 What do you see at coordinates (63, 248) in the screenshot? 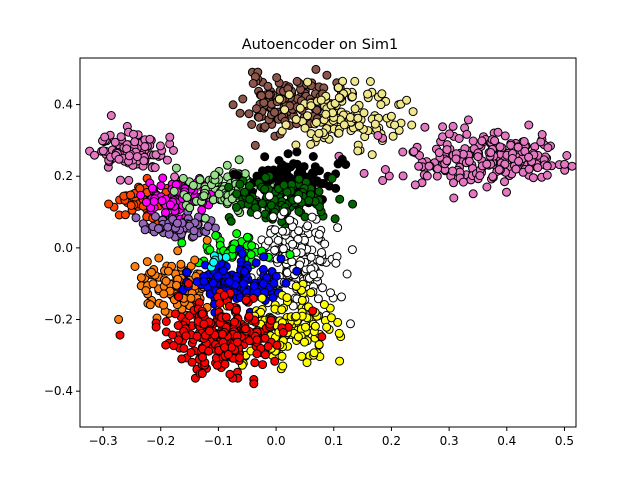
I see `y-tick-label: 0.0` at bounding box center [63, 248].